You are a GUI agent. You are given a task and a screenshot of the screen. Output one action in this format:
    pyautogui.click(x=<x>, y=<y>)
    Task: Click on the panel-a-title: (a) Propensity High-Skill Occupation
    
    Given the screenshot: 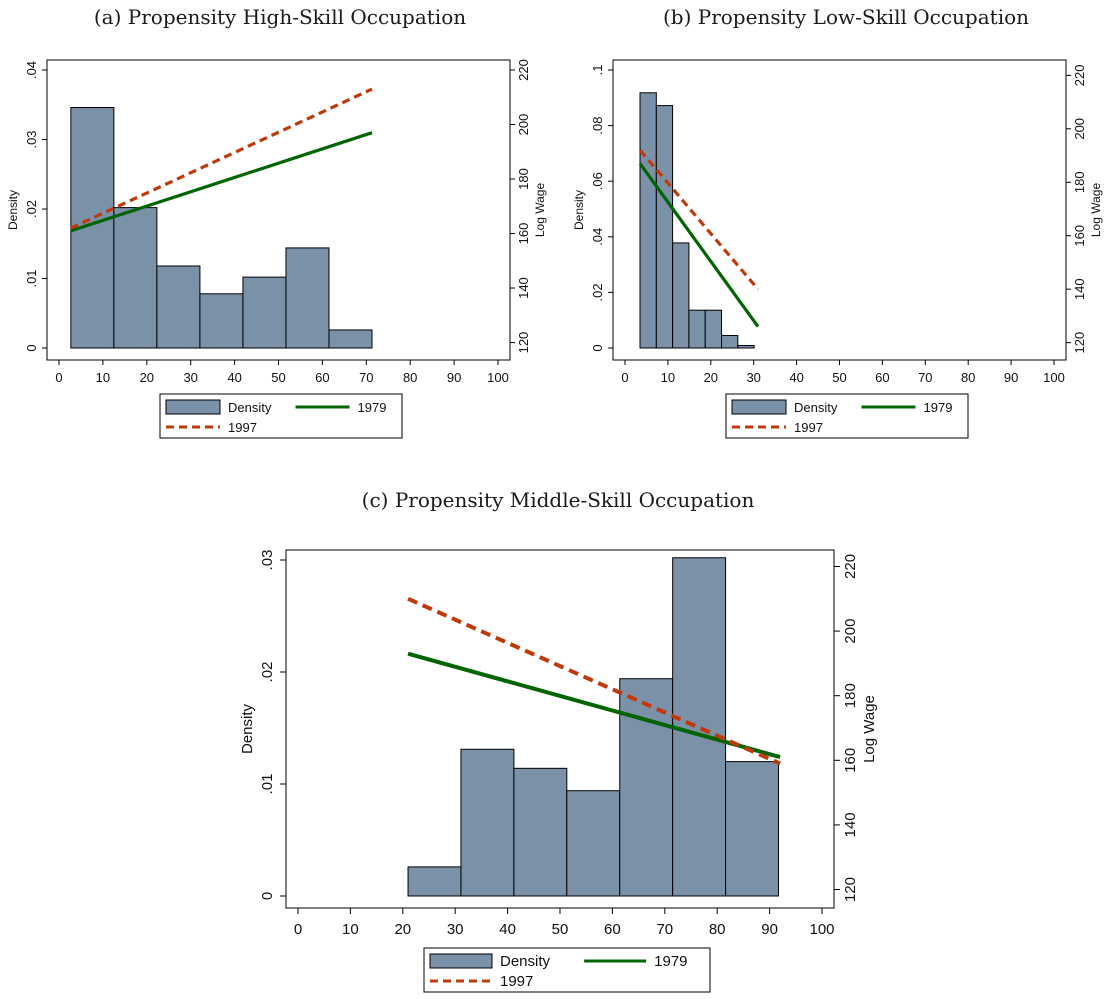 What is the action you would take?
    pyautogui.click(x=280, y=17)
    